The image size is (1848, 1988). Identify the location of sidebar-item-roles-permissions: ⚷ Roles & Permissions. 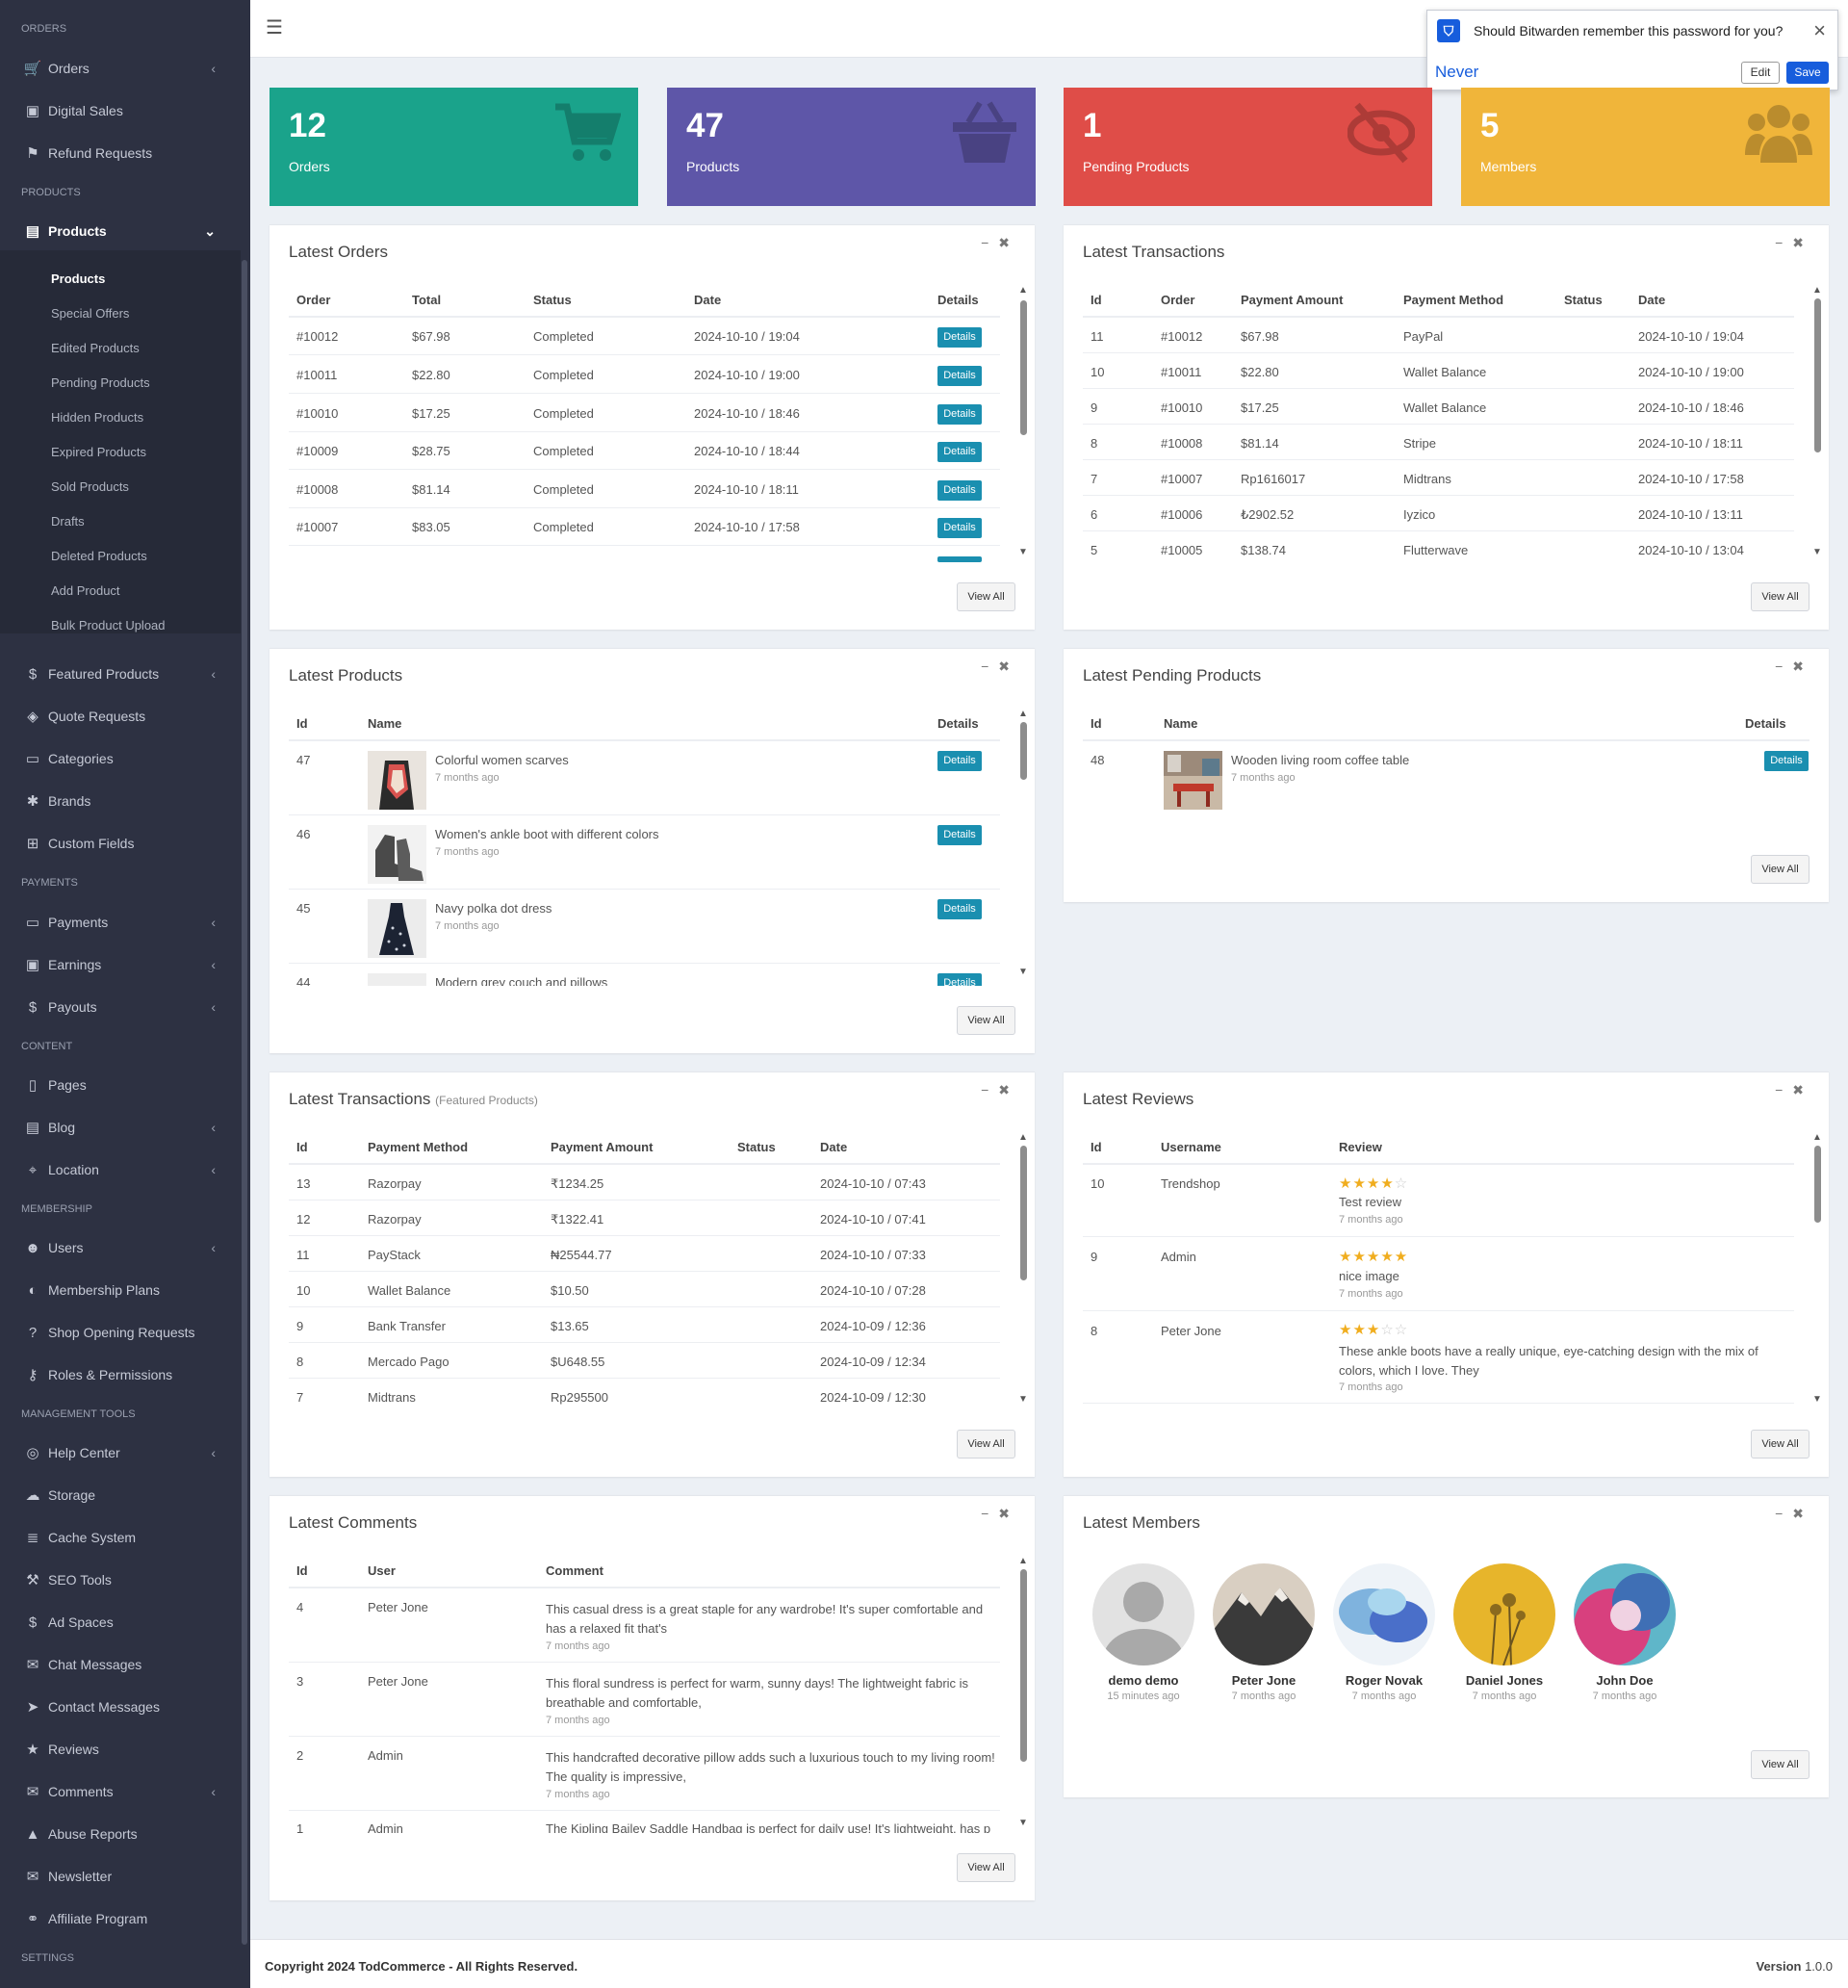
(120, 1375).